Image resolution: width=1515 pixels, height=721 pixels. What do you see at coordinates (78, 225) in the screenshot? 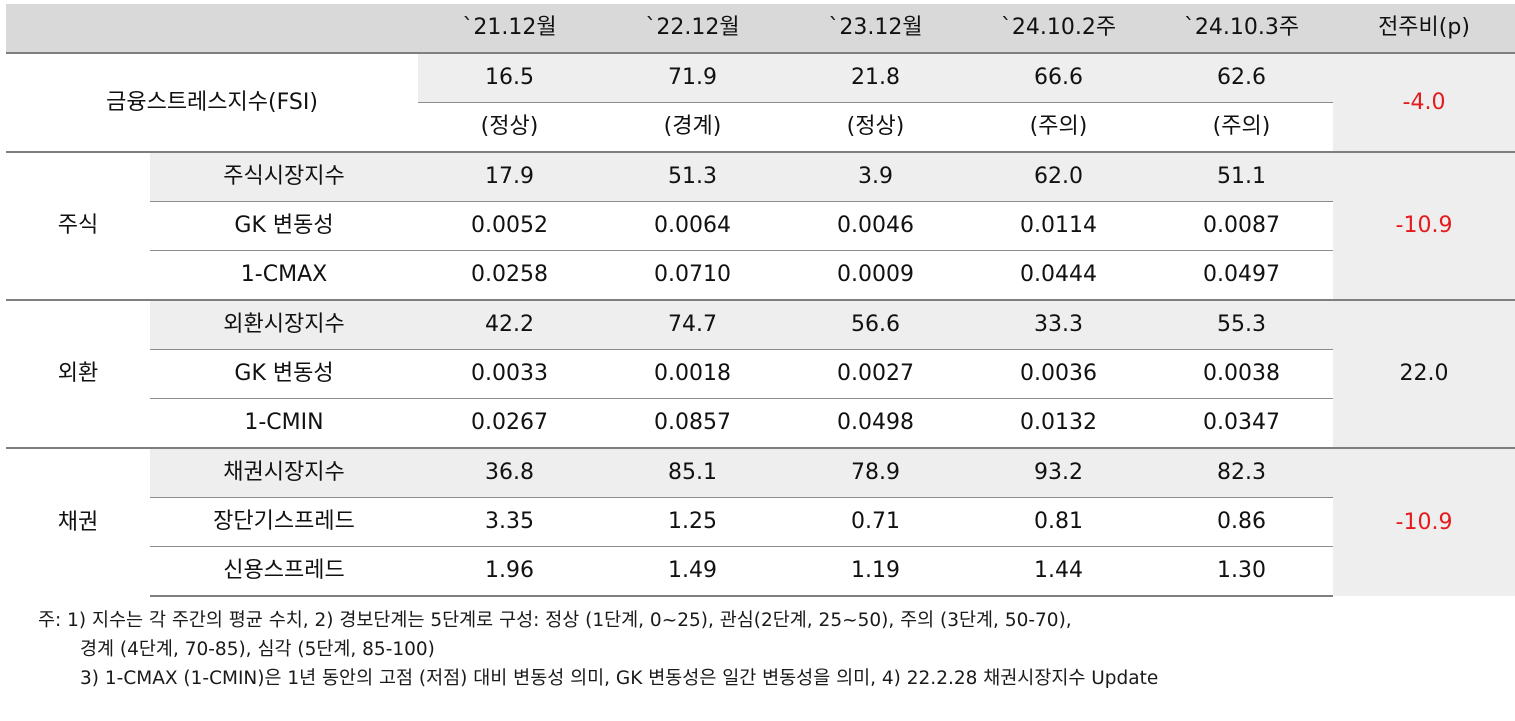
I see `group-label-stock: 주식` at bounding box center [78, 225].